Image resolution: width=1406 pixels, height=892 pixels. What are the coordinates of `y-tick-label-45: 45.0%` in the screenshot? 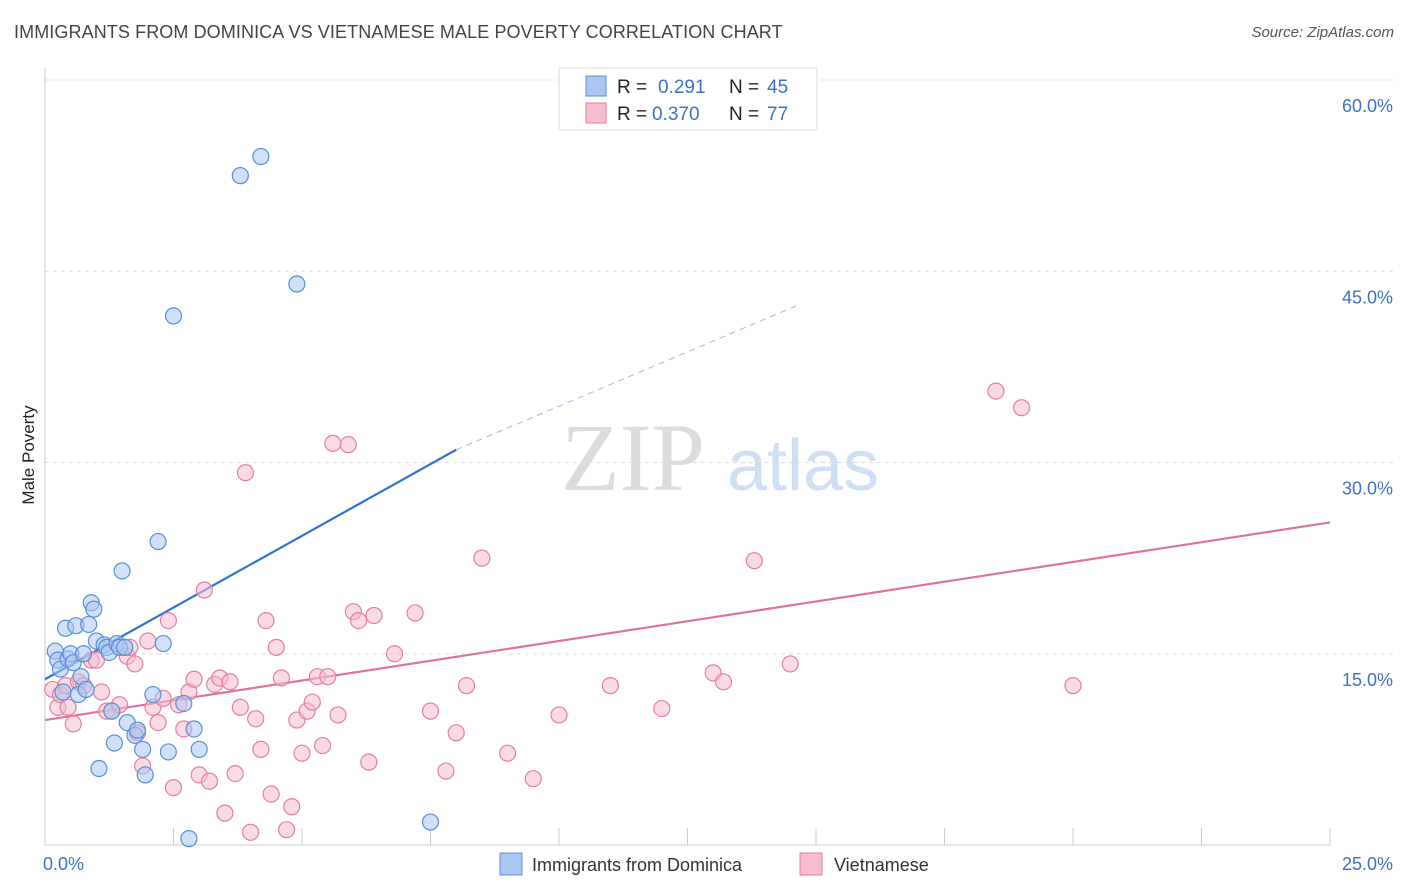 It's located at (1367, 297).